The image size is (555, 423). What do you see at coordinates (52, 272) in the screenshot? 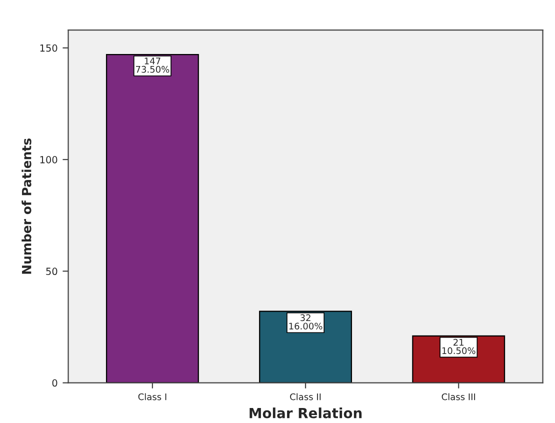
I see `y-tick-label: 50` at bounding box center [52, 272].